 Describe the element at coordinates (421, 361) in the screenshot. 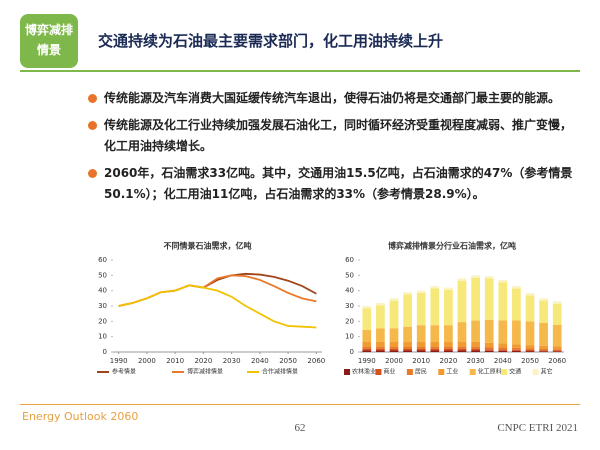

I see `x-tick-label: 2010` at that location.